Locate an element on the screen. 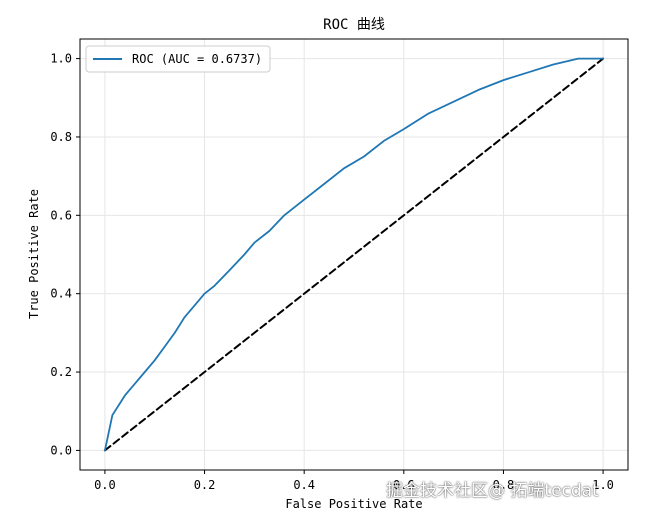 Image resolution: width=651 pixels, height=516 pixels. x-tick-label: 1.0 is located at coordinates (603, 485).